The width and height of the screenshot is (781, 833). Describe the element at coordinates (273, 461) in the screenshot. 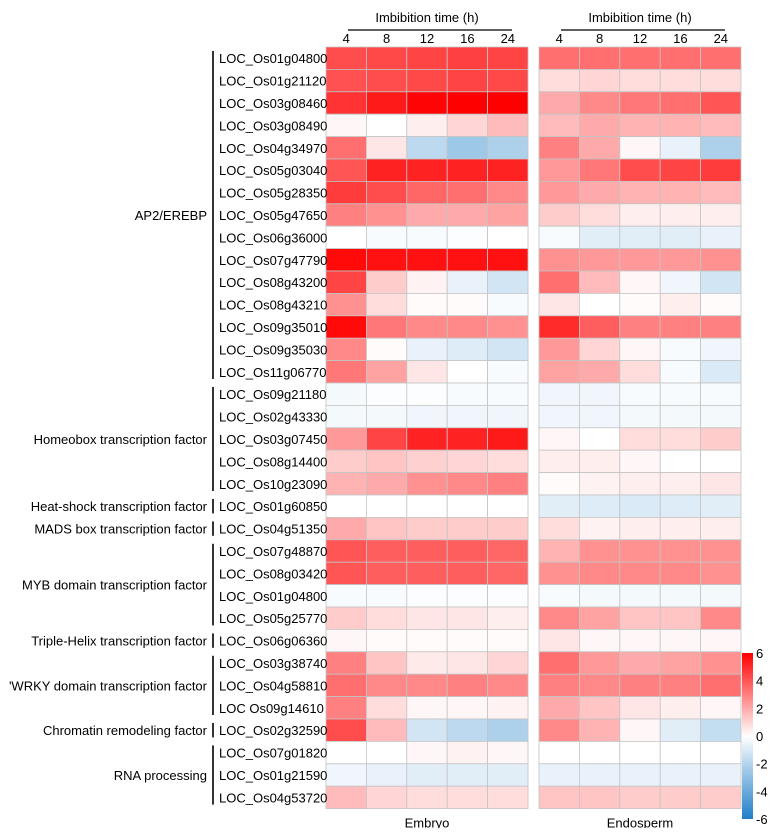

I see `gene-label: LOC_Os08g14400` at that location.